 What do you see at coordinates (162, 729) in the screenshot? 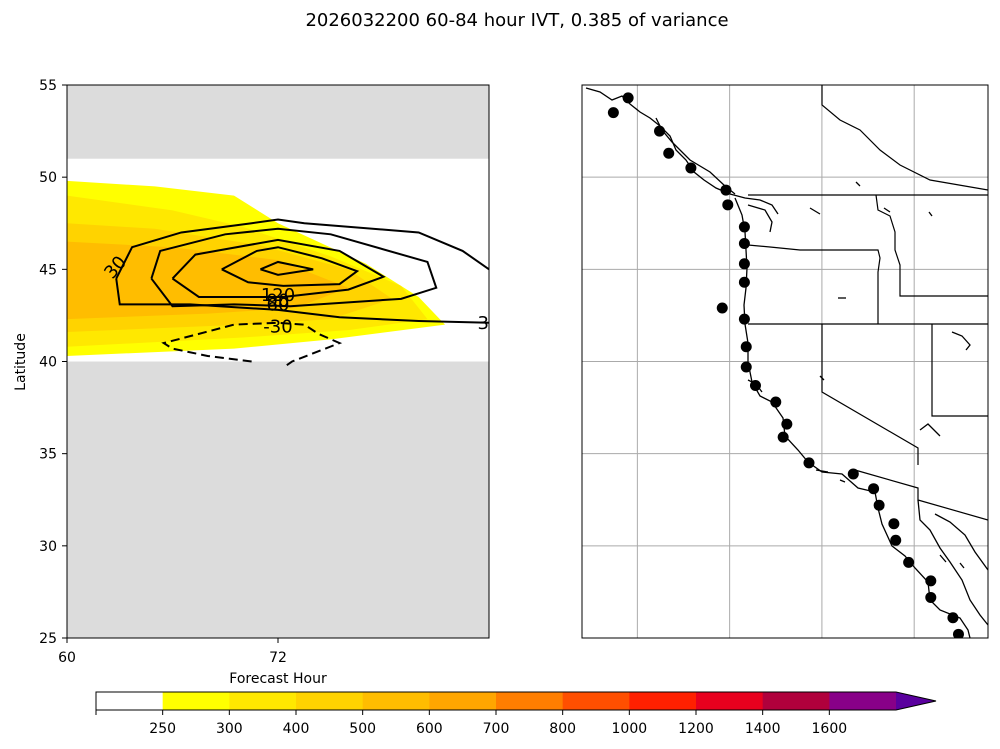
I see `colorbar-tick-label-0: 250` at bounding box center [162, 729].